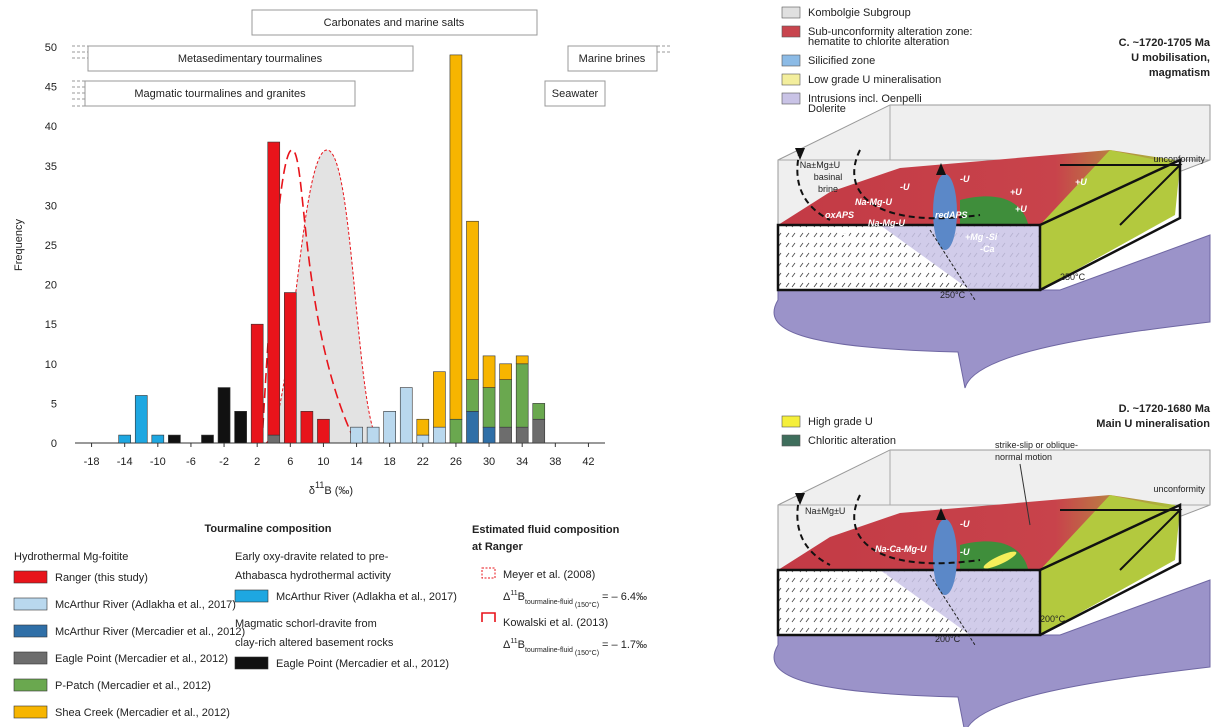 The width and height of the screenshot is (1216, 727). Describe the element at coordinates (865, 99) in the screenshot. I see `legend-label: Intrusions incl. Oenpelli` at that location.